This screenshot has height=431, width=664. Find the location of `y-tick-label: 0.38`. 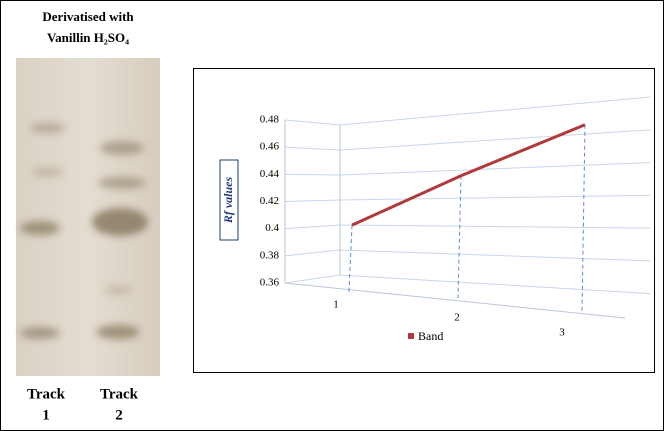

y-tick-label: 0.38 is located at coordinates (270, 255).